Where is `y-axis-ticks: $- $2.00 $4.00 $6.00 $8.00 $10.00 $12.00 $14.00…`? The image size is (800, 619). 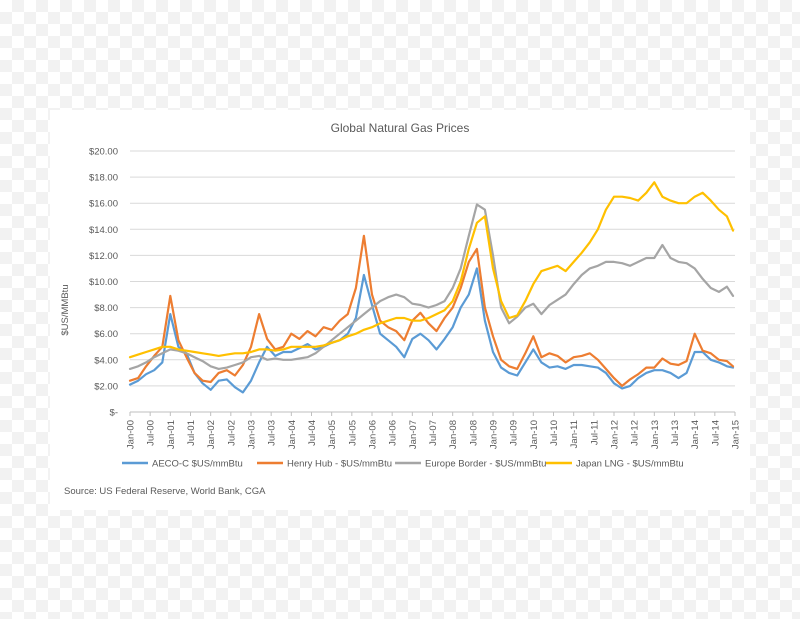
y-axis-ticks: $- $2.00 $4.00 $6.00 $8.00 $10.00 $12.00 $14.00… is located at coordinates (103, 283).